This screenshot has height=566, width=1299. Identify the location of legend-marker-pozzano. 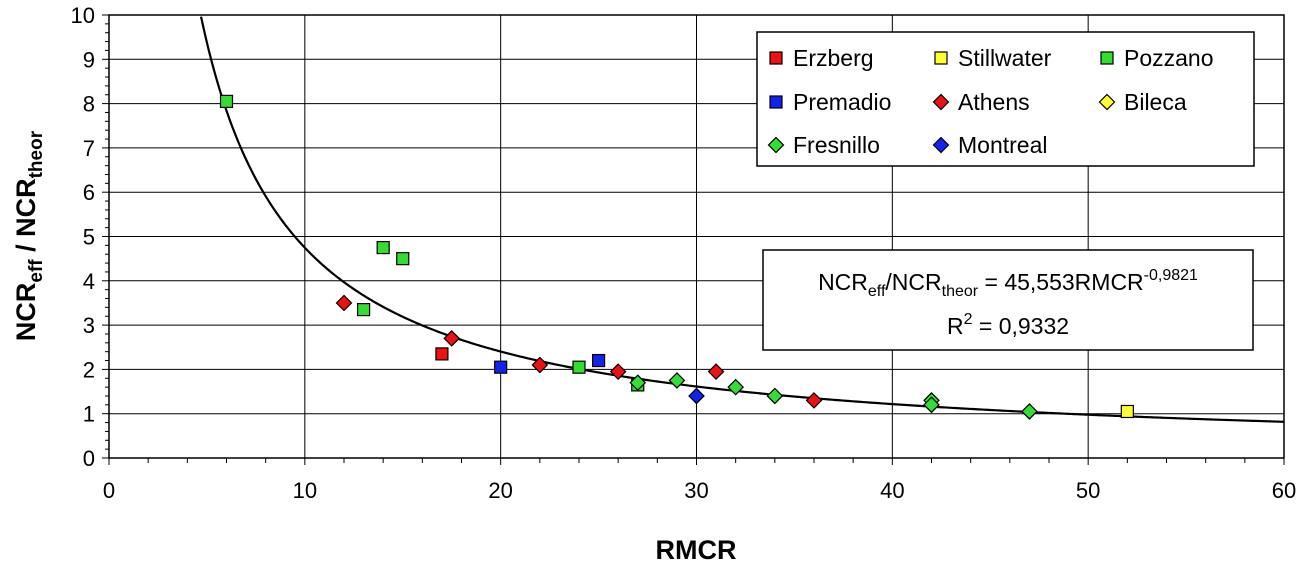
(1107, 58).